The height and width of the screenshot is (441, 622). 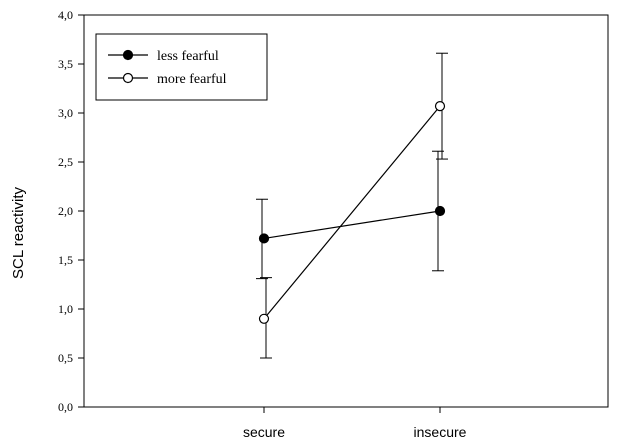 I want to click on legend-item: more fearful, so click(x=167, y=79).